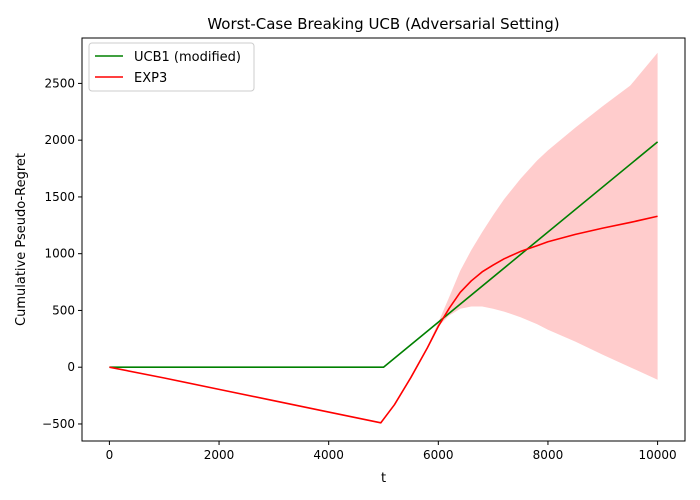  I want to click on x-axis-label: t, so click(383, 478).